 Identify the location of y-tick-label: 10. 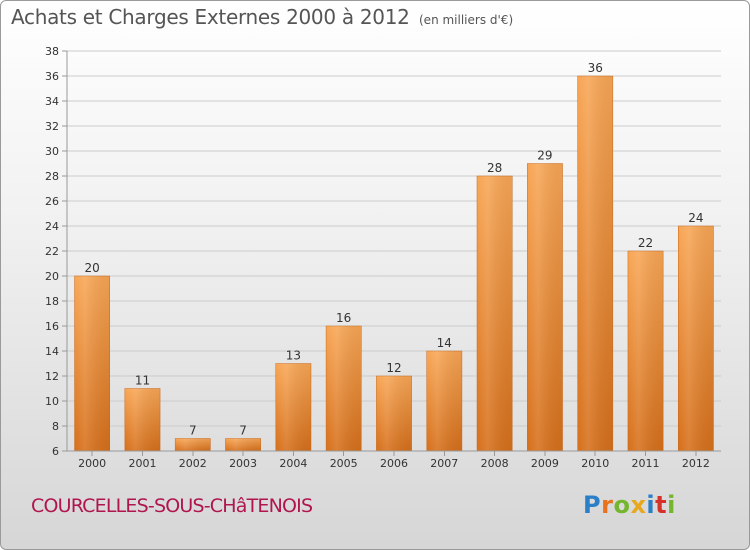
(52, 401).